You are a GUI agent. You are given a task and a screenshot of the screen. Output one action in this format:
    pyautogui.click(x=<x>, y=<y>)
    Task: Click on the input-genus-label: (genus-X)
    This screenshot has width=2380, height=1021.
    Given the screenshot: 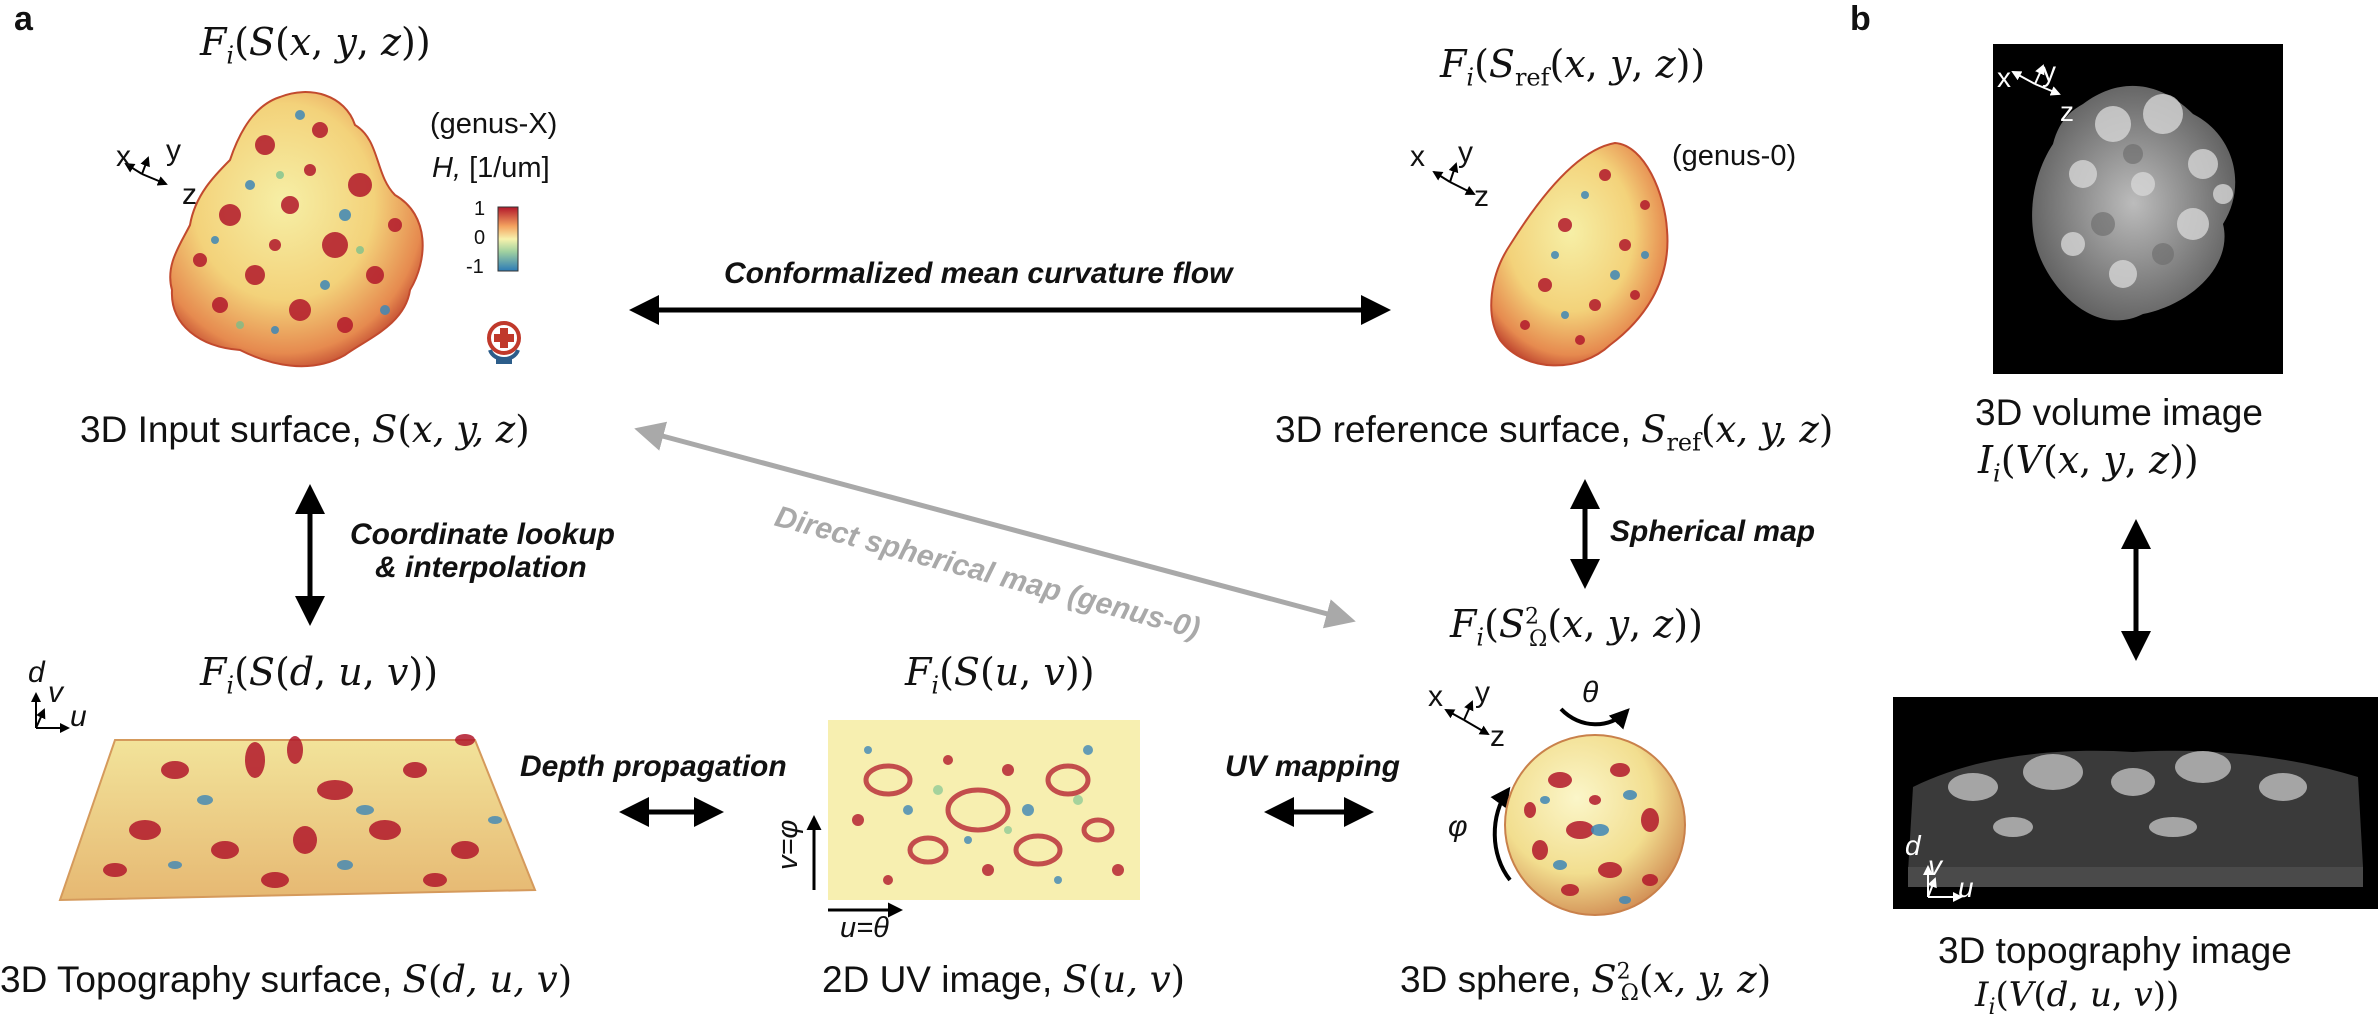 What is the action you would take?
    pyautogui.click(x=494, y=124)
    